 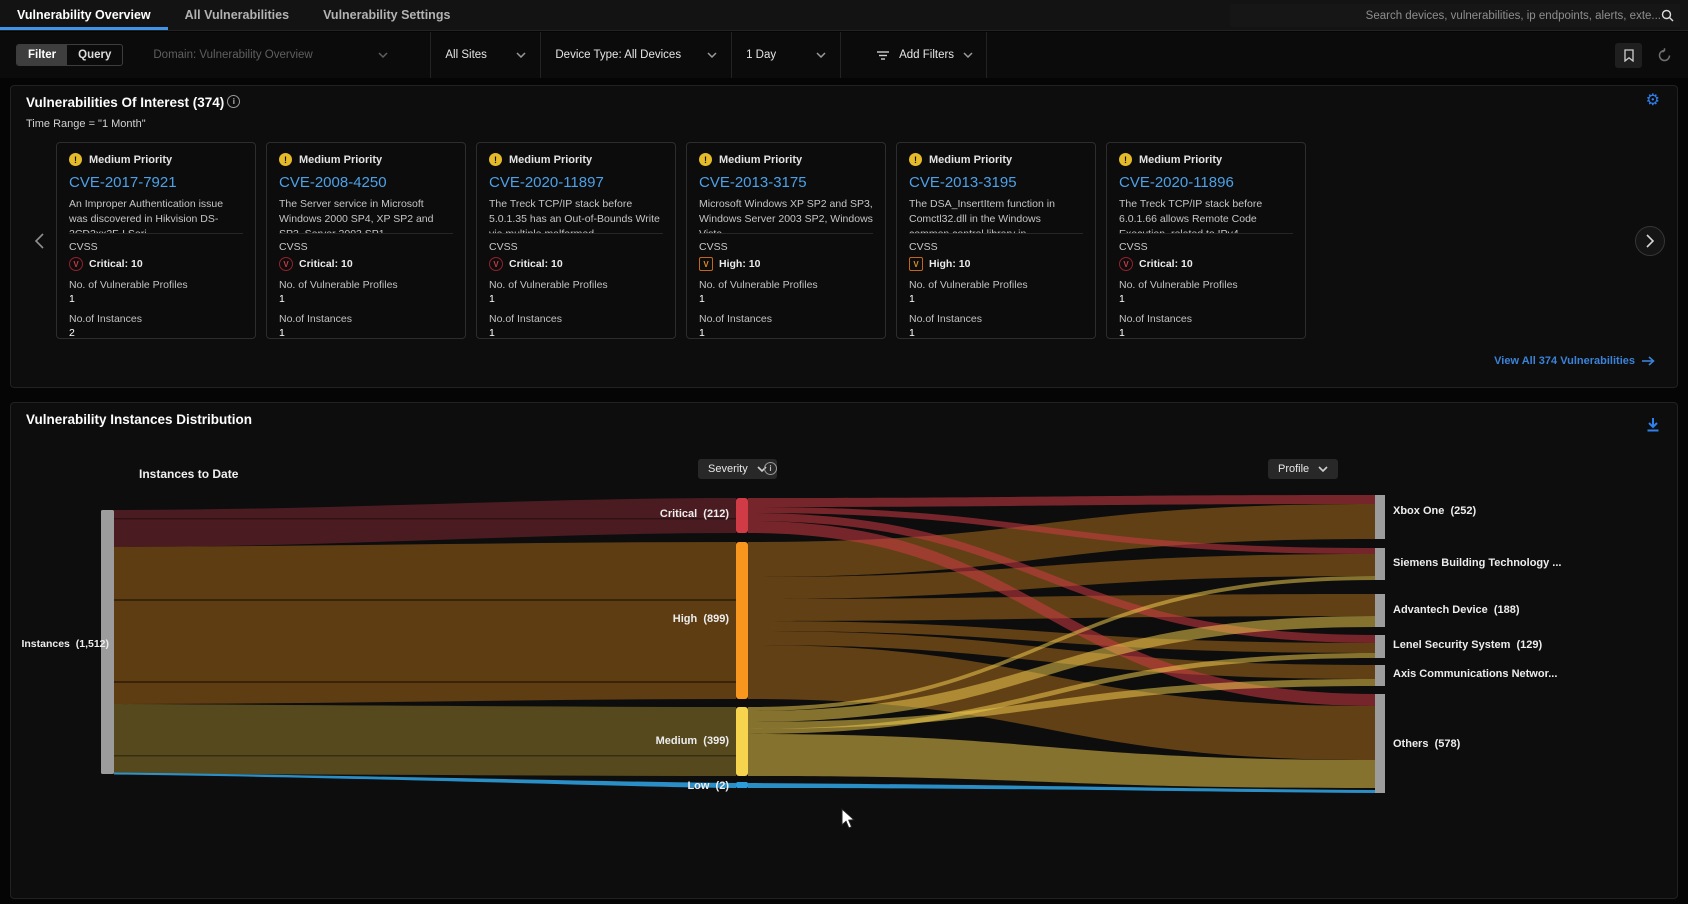 What do you see at coordinates (1650, 241) in the screenshot?
I see `carousel-next-button` at bounding box center [1650, 241].